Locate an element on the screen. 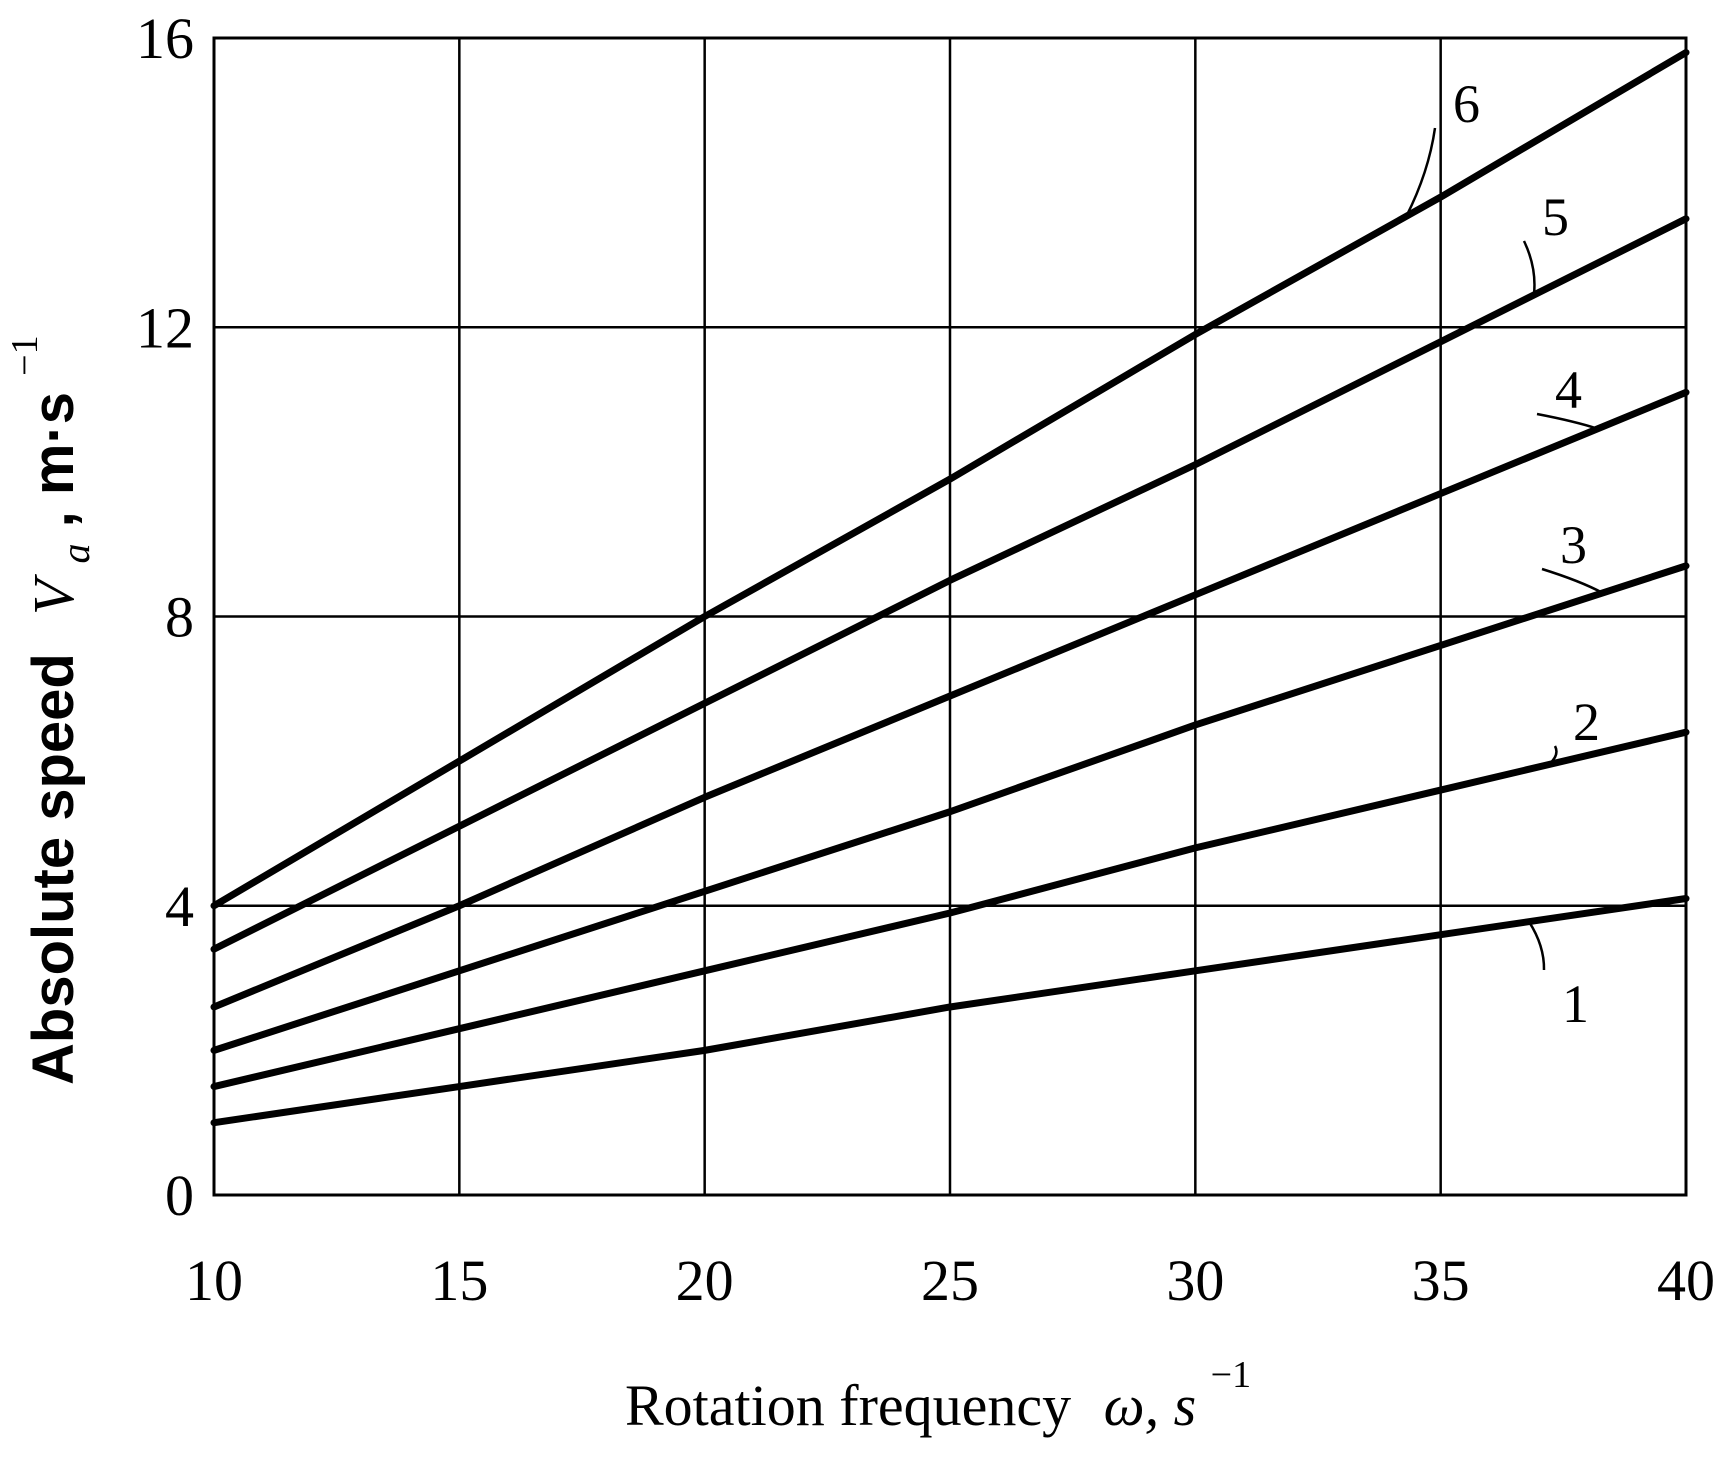 This screenshot has height=1465, width=1719. y-tick-label: 16 is located at coordinates (165, 38).